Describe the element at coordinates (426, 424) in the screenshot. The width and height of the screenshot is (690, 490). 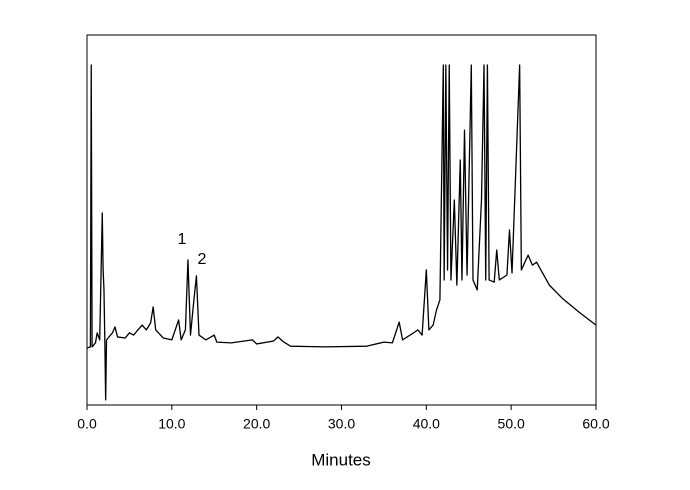
I see `x-tick-label: 40.0` at that location.